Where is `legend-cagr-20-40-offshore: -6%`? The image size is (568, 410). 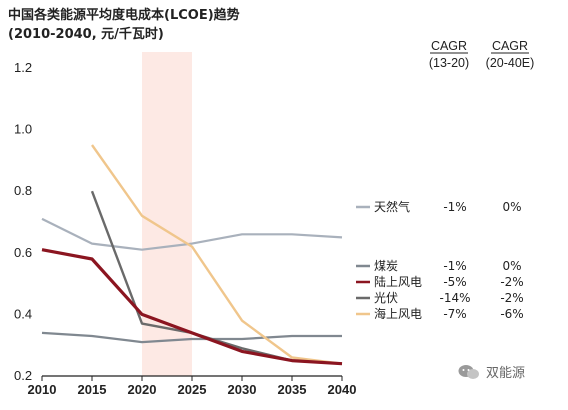 legend-cagr-20-40-offshore: -6% is located at coordinates (511, 314).